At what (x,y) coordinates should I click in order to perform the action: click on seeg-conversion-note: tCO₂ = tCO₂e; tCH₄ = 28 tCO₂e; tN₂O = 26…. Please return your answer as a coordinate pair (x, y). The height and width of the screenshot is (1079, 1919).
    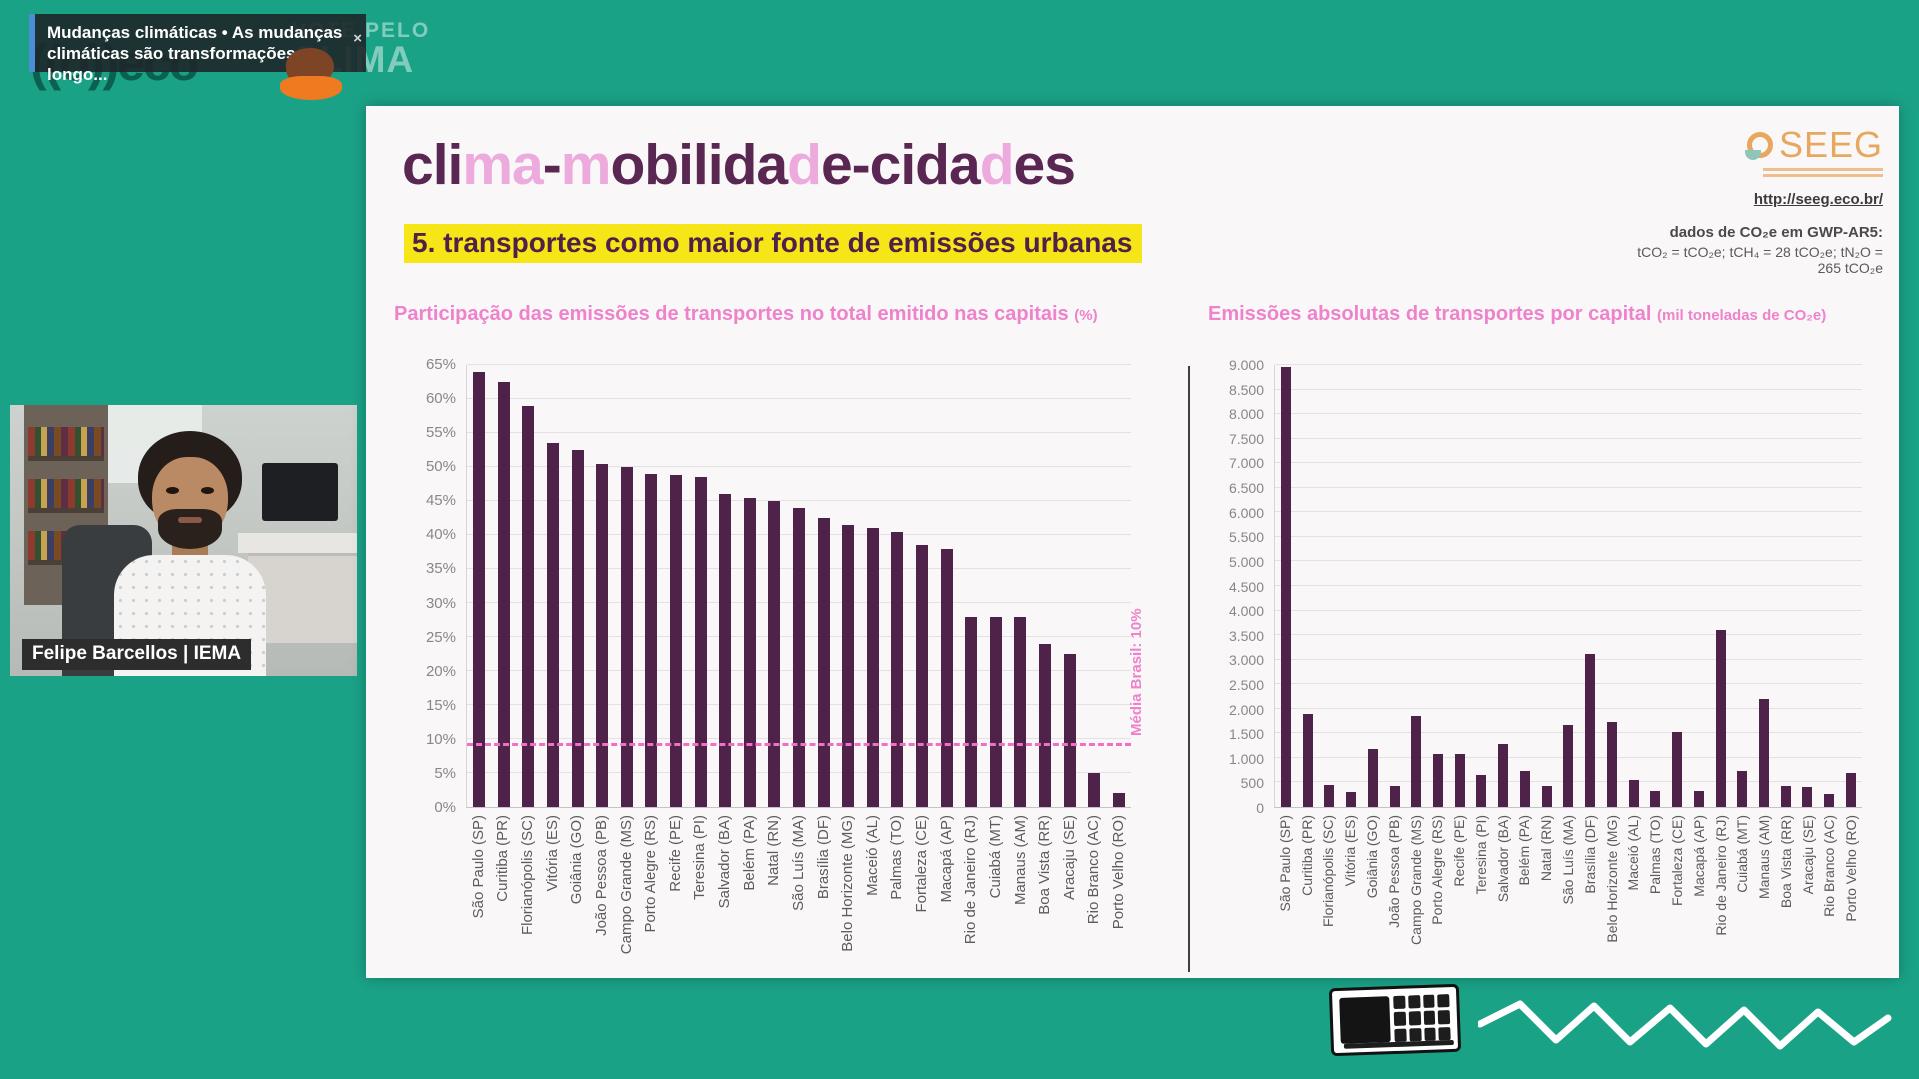
    Looking at the image, I should click on (1760, 260).